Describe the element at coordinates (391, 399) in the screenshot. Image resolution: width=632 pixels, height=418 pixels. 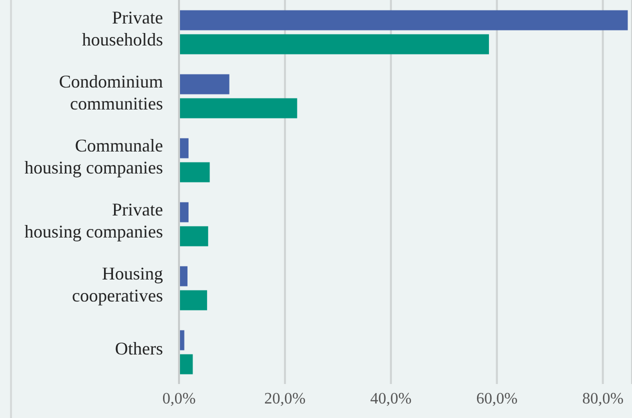
I see `x-tick-label: 40,0%` at that location.